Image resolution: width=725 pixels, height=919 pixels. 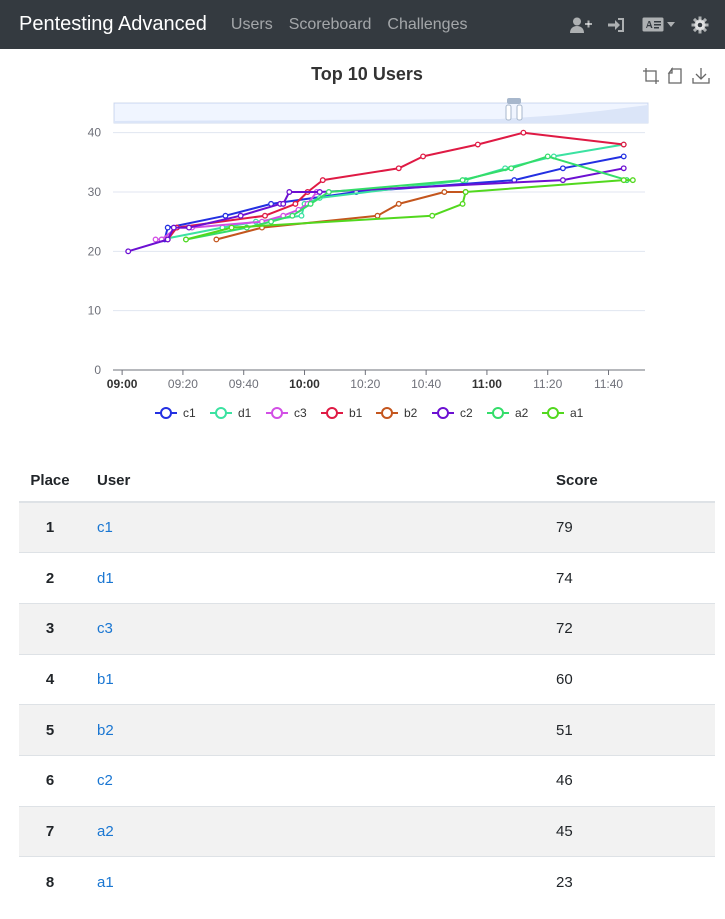 What do you see at coordinates (105, 528) in the screenshot?
I see `user-link: c1` at bounding box center [105, 528].